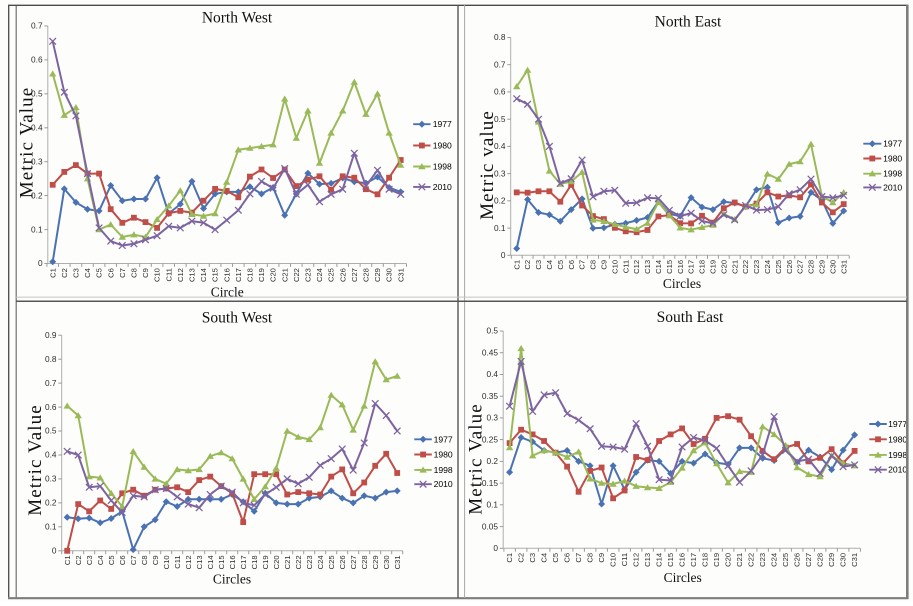 Image resolution: width=913 pixels, height=606 pixels. I want to click on svg-text: 0.8, so click(500, 37).